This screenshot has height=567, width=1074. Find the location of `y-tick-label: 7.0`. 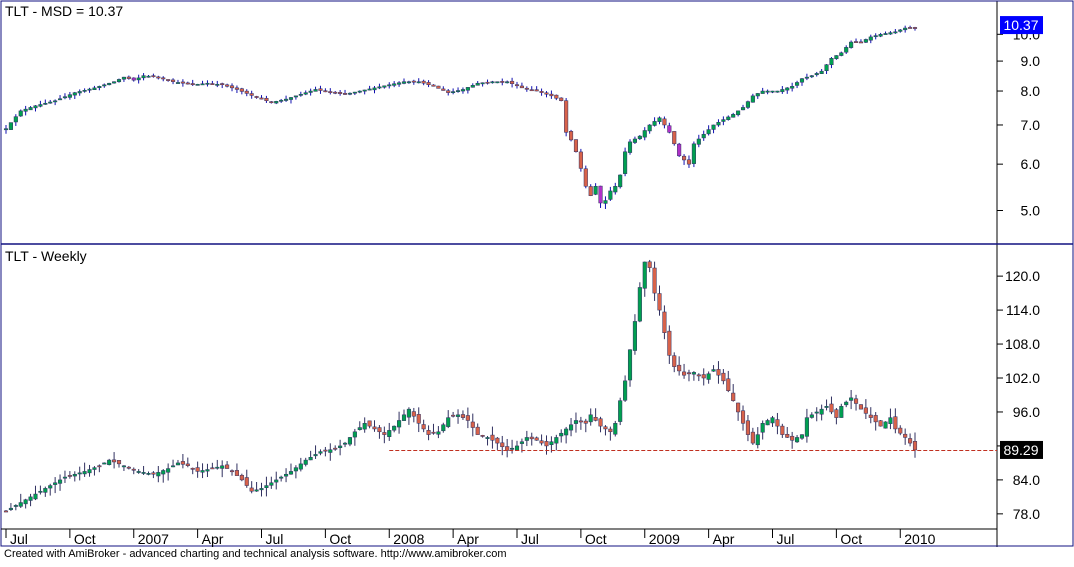

y-tick-label: 7.0 is located at coordinates (1031, 125).